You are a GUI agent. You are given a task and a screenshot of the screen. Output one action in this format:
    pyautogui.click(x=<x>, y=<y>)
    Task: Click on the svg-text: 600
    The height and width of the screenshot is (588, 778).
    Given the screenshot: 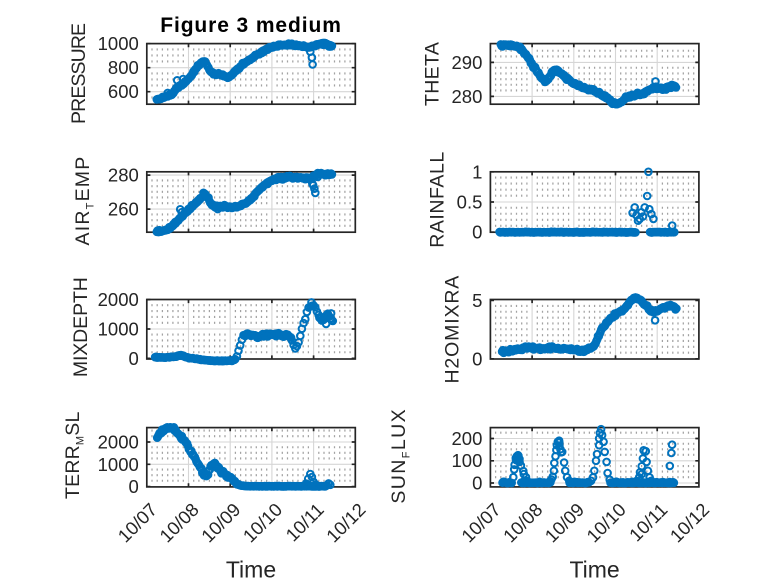 What is the action you would take?
    pyautogui.click(x=123, y=91)
    